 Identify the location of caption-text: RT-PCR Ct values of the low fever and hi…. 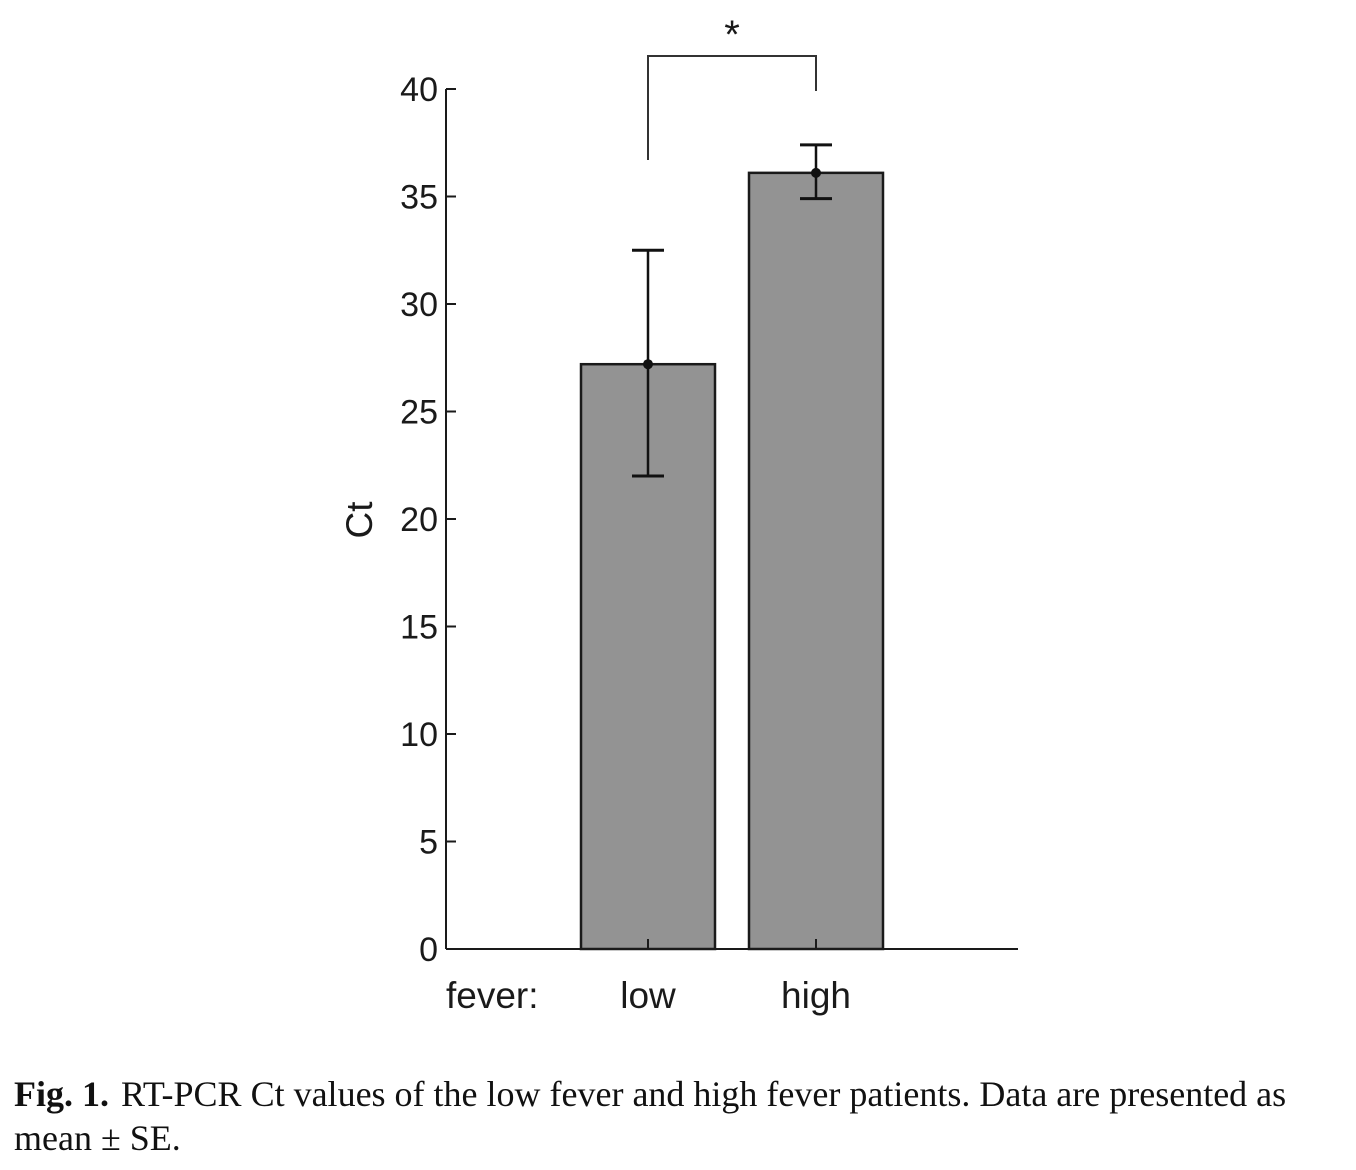
(650, 1116).